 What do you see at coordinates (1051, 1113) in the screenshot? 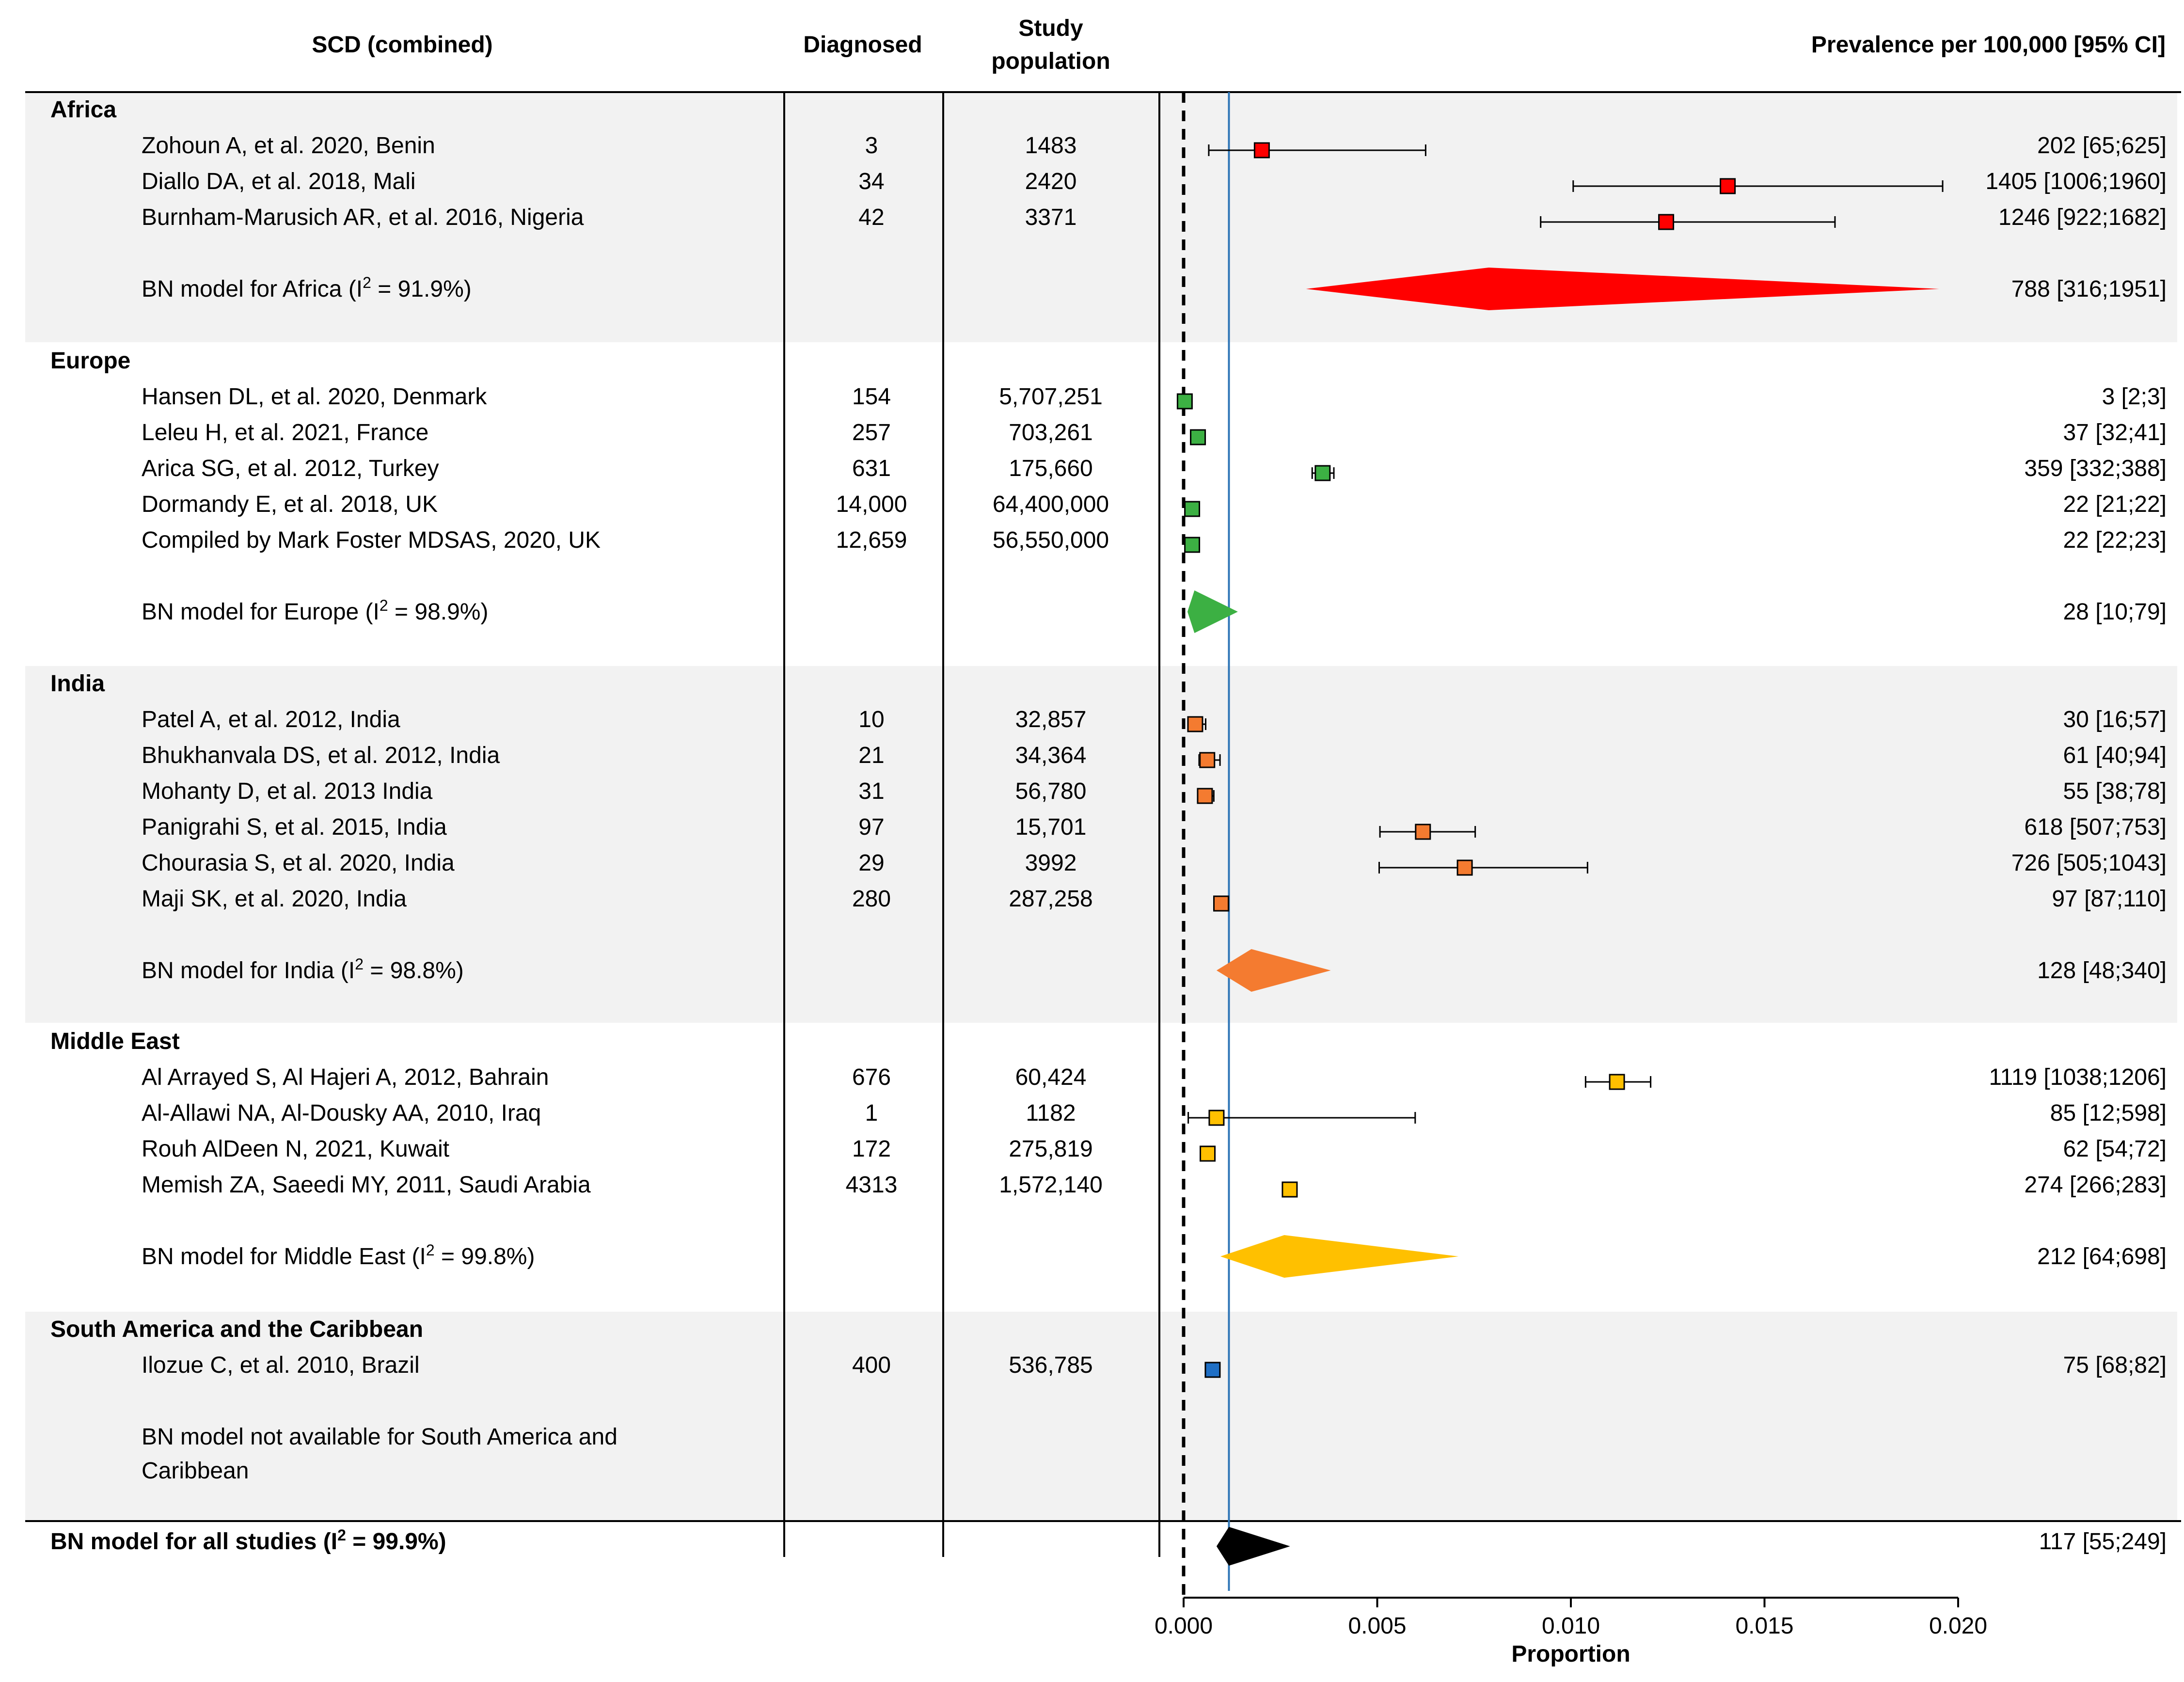
I see `study-population: 1182` at bounding box center [1051, 1113].